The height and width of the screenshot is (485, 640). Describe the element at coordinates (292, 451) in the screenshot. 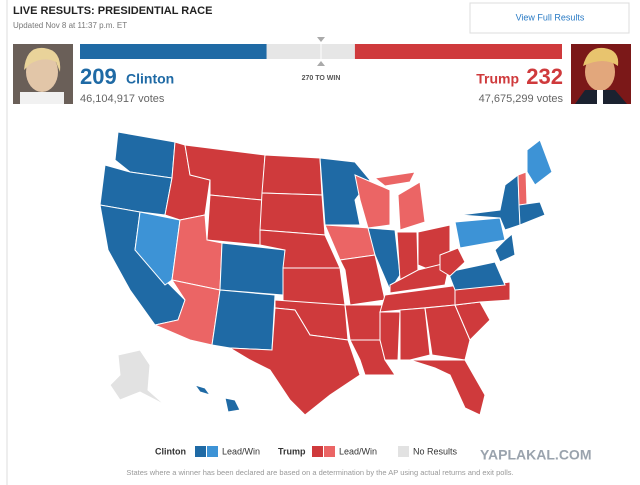

I see `legend-label: Trump` at that location.